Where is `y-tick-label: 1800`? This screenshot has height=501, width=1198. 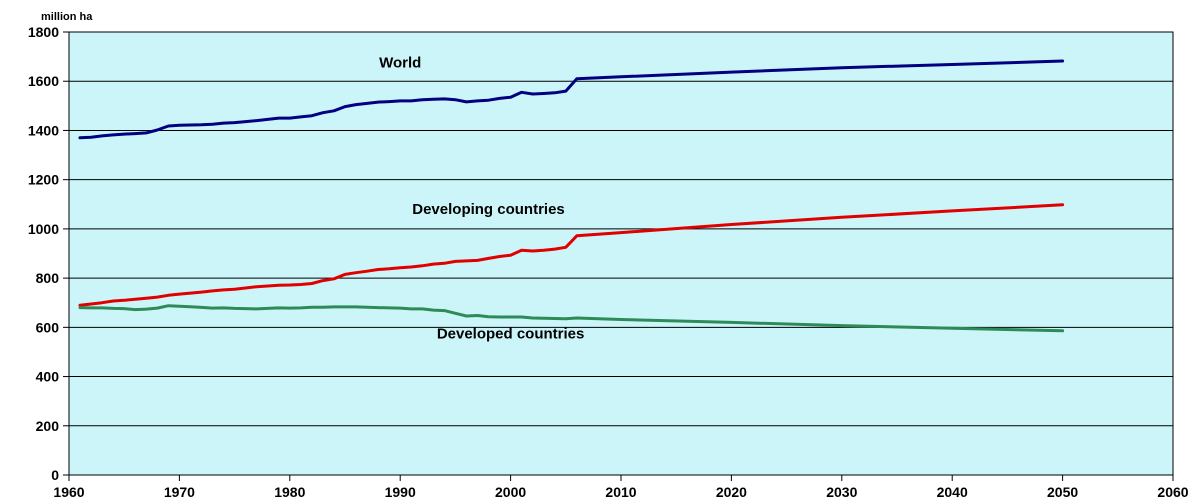
y-tick-label: 1800 is located at coordinates (43, 32).